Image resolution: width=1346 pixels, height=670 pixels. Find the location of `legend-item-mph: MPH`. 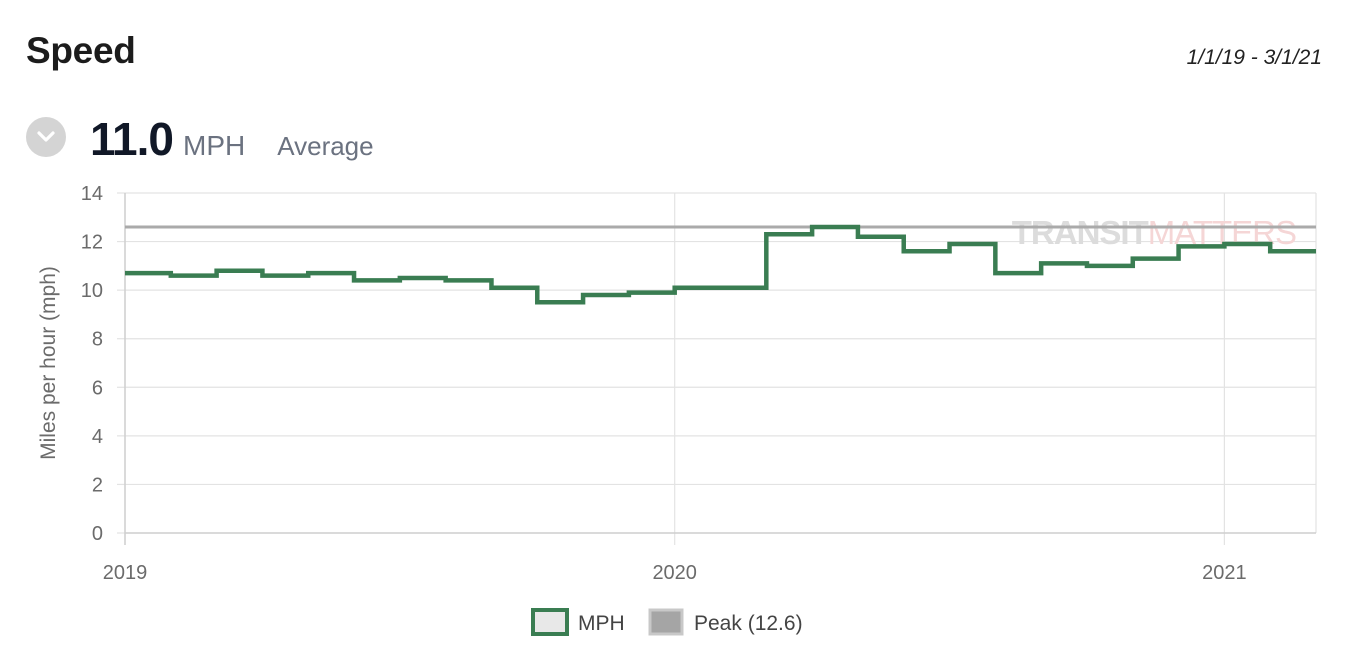

legend-item-mph: MPH is located at coordinates (578, 622).